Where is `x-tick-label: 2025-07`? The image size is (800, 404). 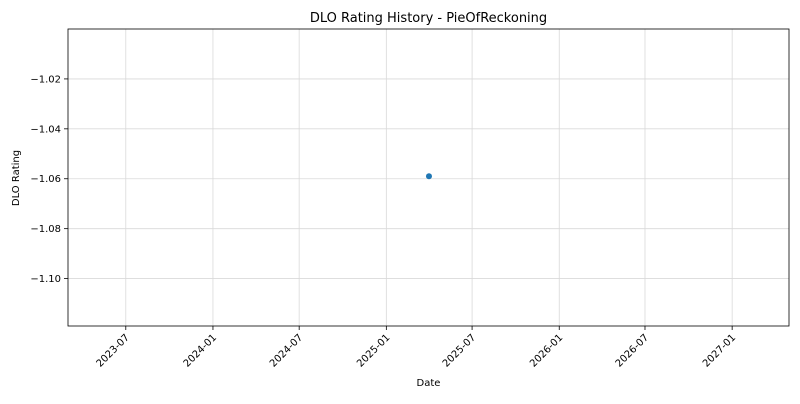 x-tick-label: 2025-07 is located at coordinates (459, 350).